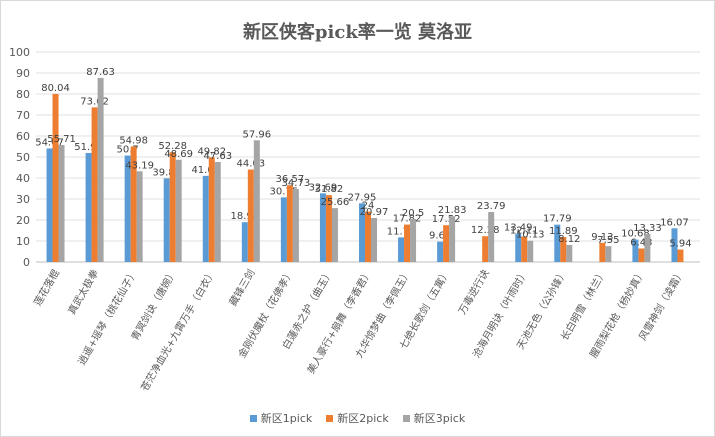 The height and width of the screenshot is (437, 715). Describe the element at coordinates (608, 240) in the screenshot. I see `data-label: 7.55` at that location.